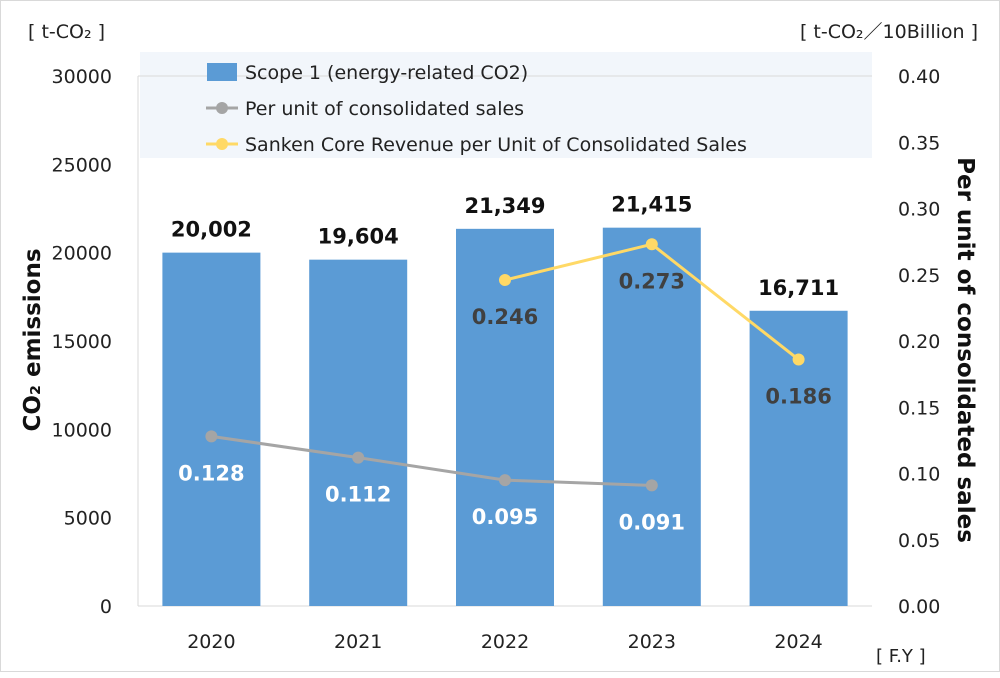 This screenshot has width=1000, height=678. What do you see at coordinates (901, 656) in the screenshot?
I see `x-axis-unit: [ F.Y ]` at bounding box center [901, 656].